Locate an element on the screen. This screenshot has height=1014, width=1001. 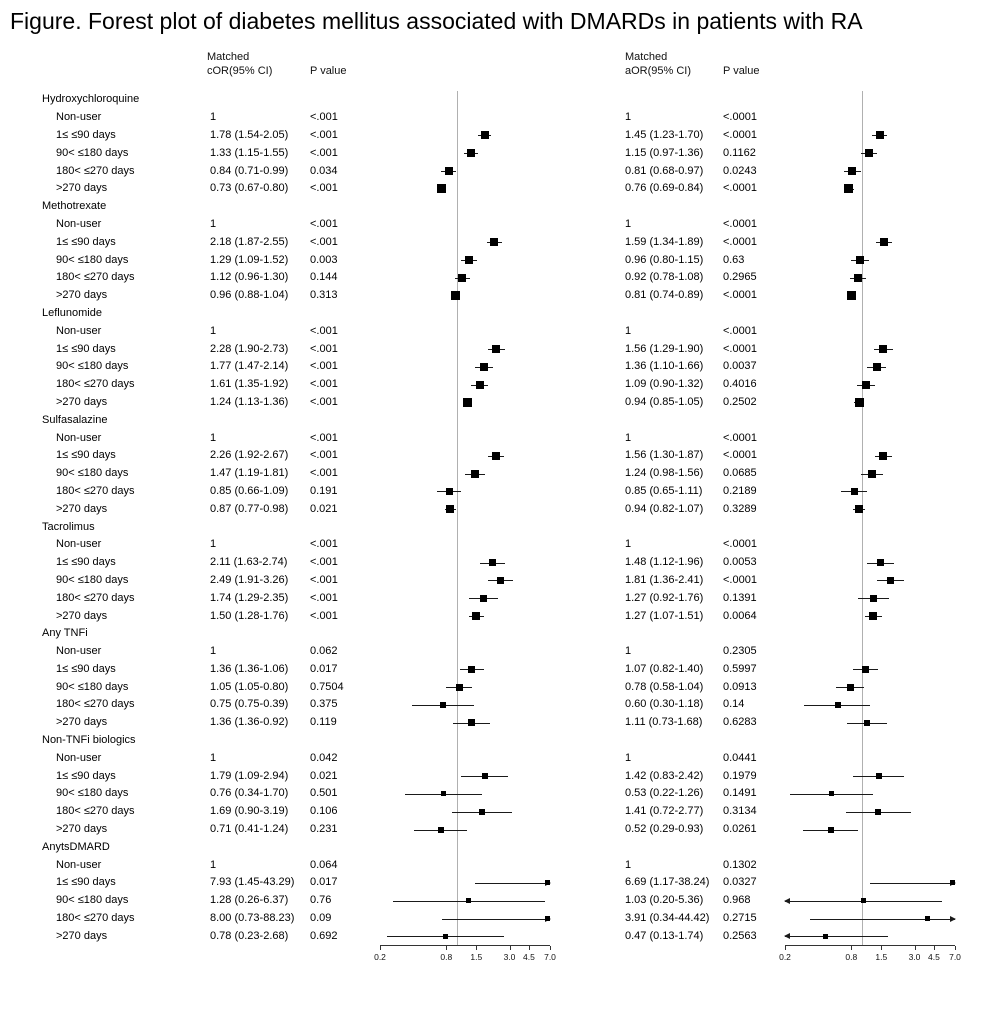
group-label: Sulfasalazine is located at coordinates (75, 419).